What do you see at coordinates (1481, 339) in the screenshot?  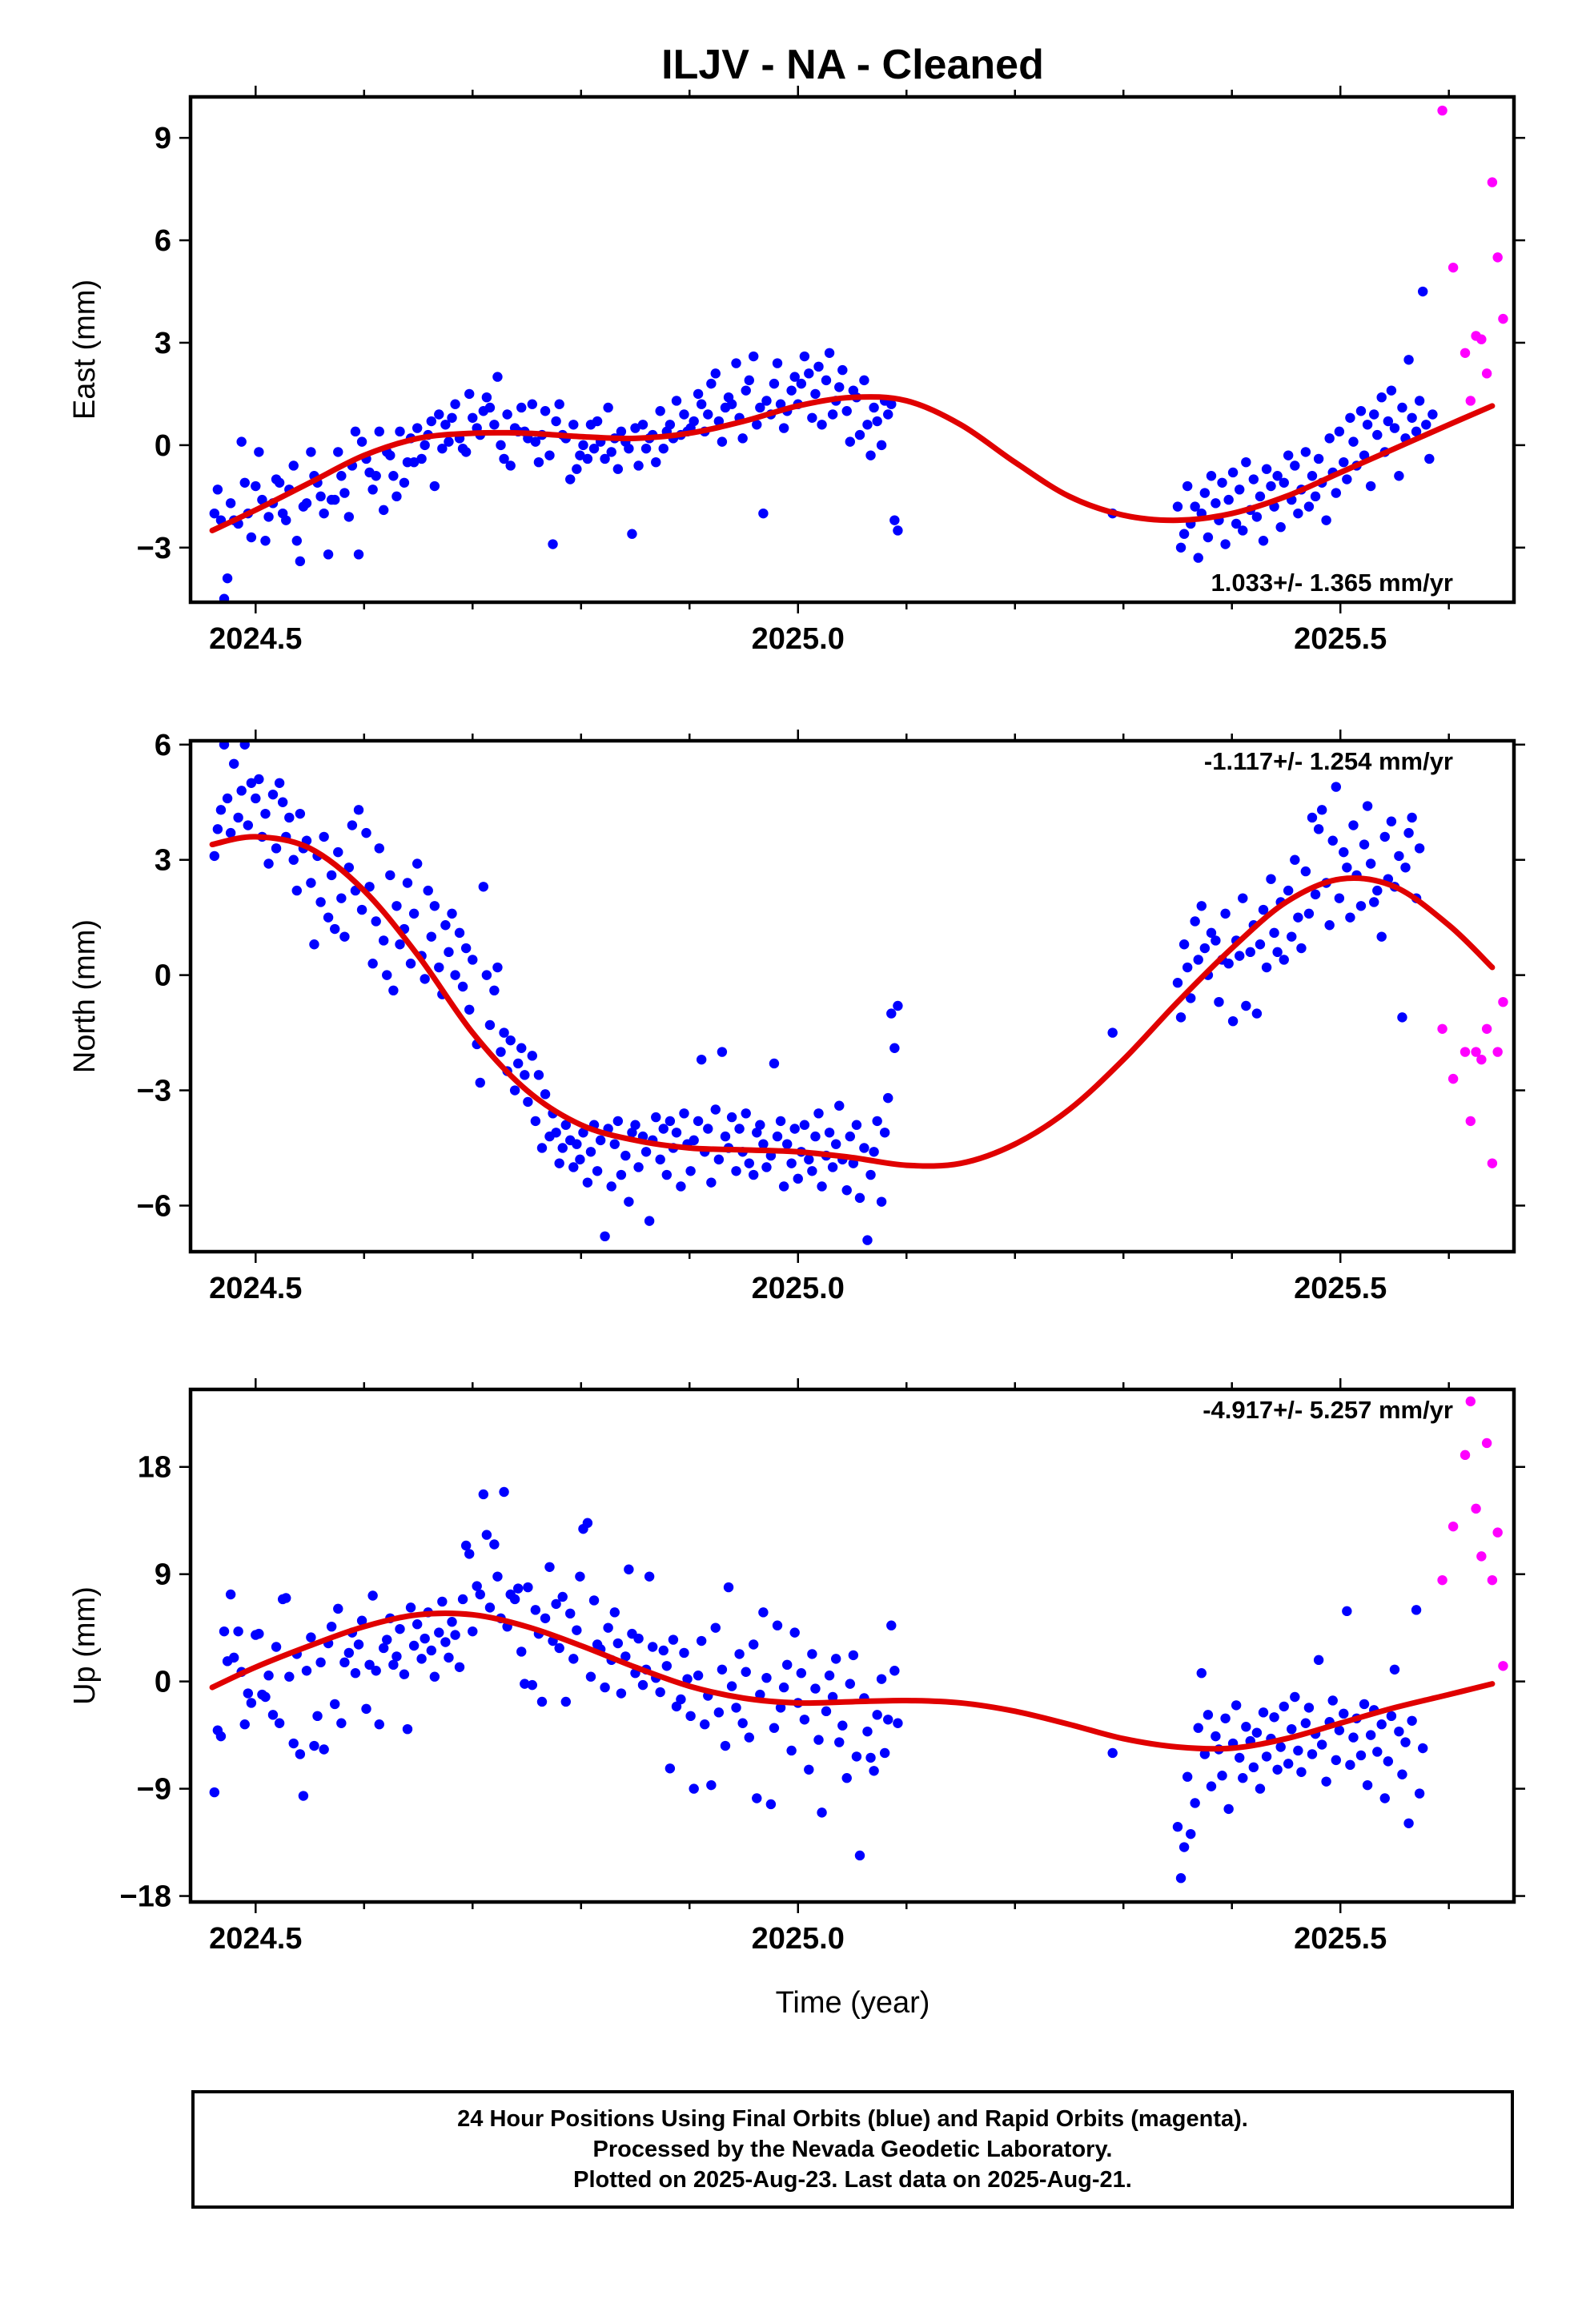 I see `east-rapid-point` at bounding box center [1481, 339].